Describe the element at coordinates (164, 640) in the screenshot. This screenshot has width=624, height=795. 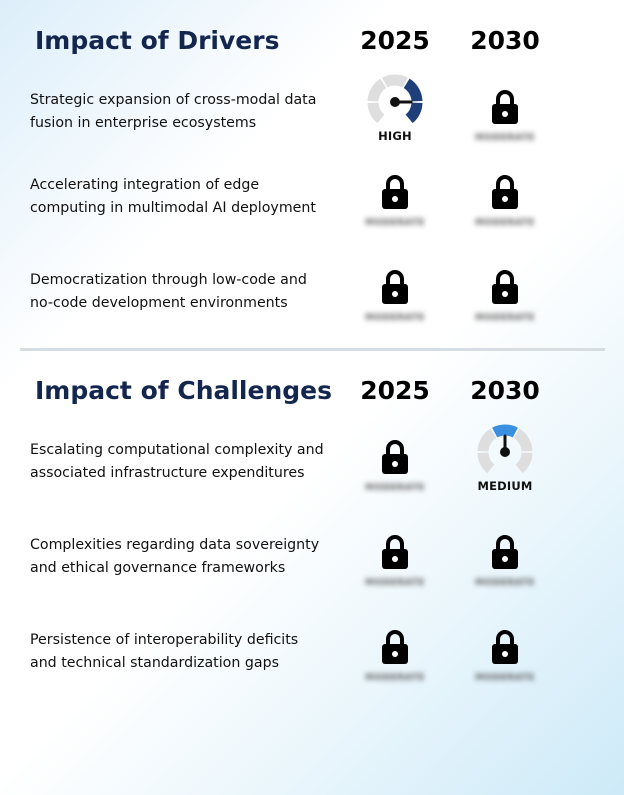
I see `challenge-text-line: Persistence of interoperability deficits` at that location.